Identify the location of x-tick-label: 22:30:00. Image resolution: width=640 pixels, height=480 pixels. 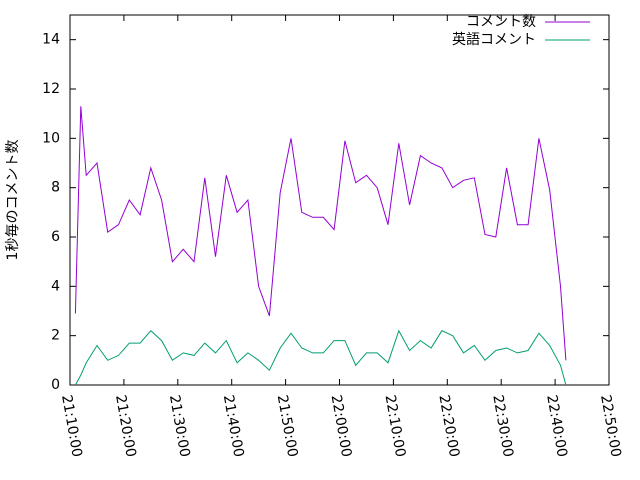
(502, 426).